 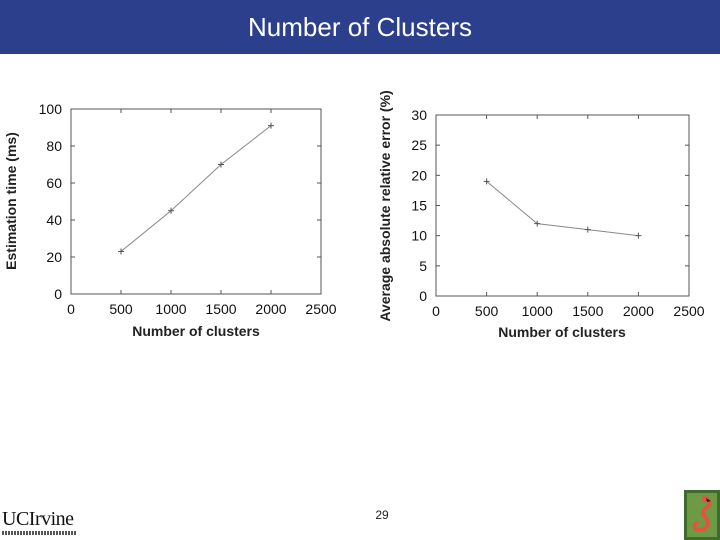 I want to click on y-tick-label: 10, so click(x=419, y=236).